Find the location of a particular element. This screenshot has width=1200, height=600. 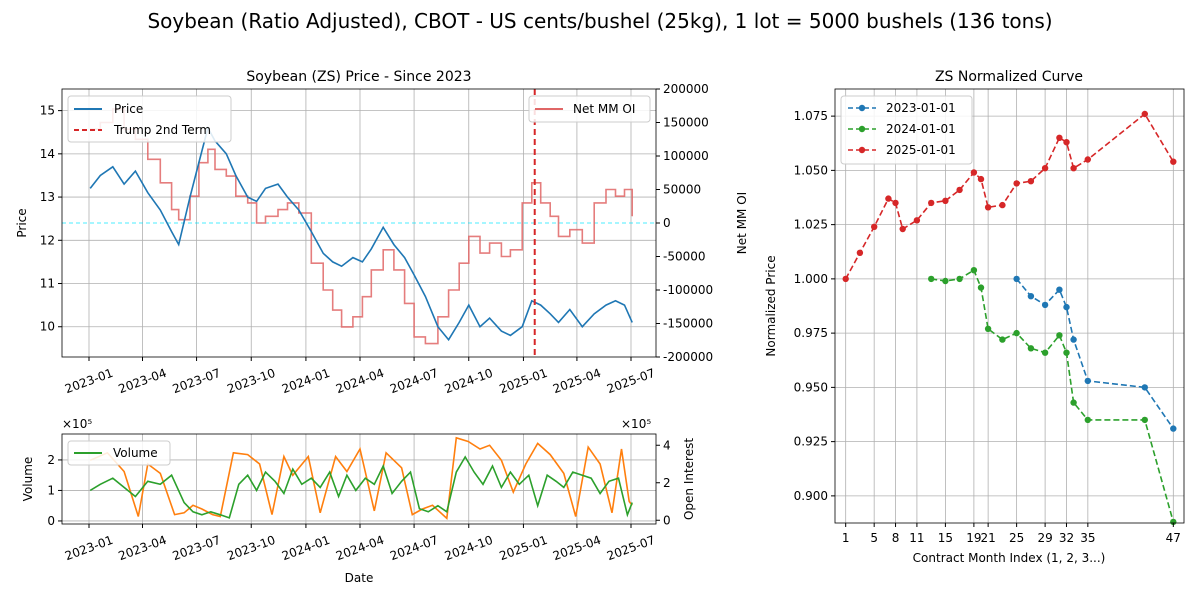

x-tick-label: 32 is located at coordinates (1066, 538).